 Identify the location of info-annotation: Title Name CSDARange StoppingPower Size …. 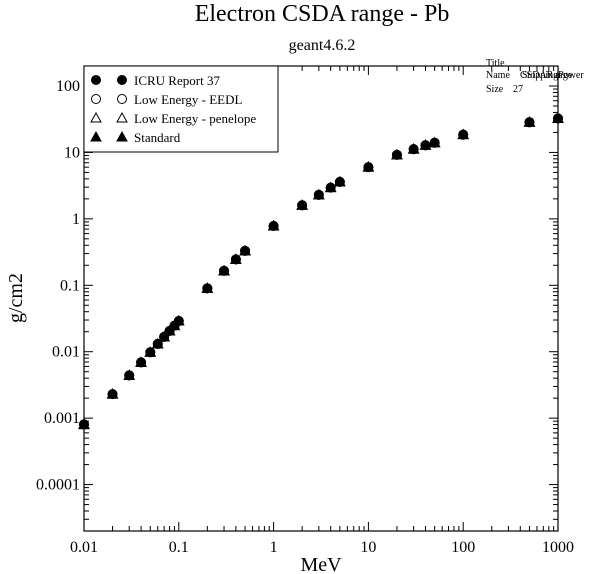
(535, 76).